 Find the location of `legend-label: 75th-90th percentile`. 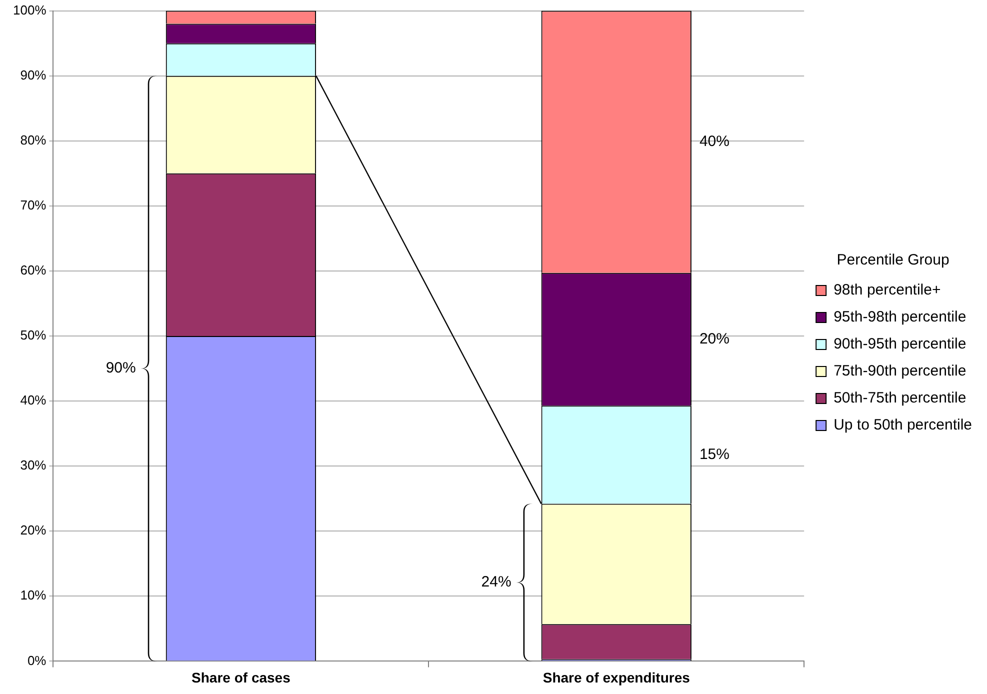

legend-label: 75th-90th percentile is located at coordinates (900, 371).